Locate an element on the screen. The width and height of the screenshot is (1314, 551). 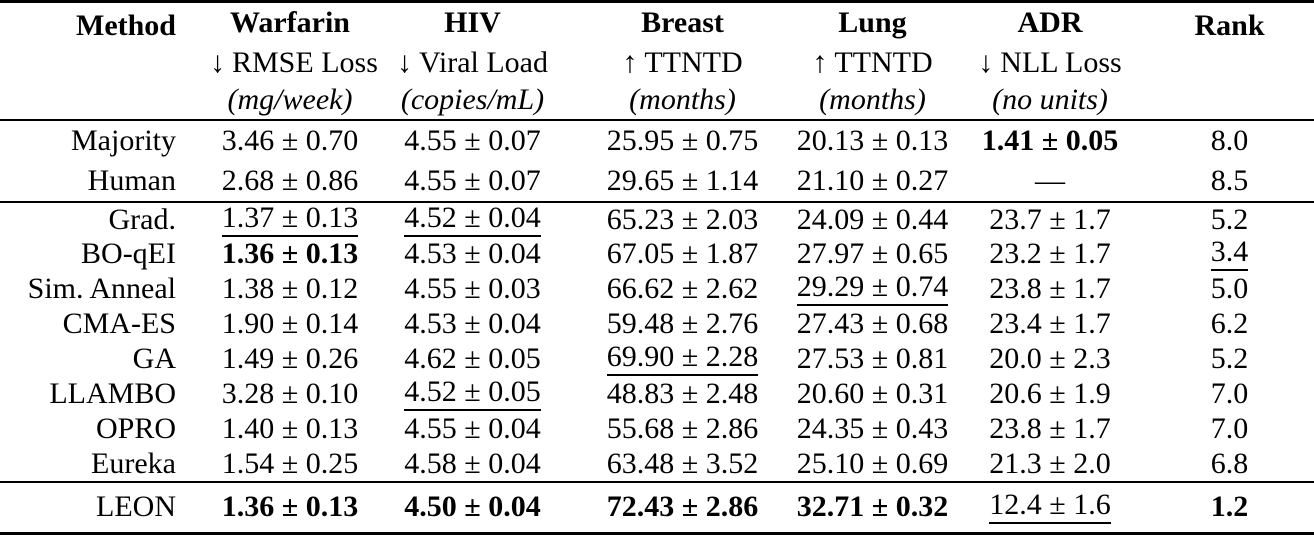
value-cell: 25.95 ± 0.75 is located at coordinates (682, 140).